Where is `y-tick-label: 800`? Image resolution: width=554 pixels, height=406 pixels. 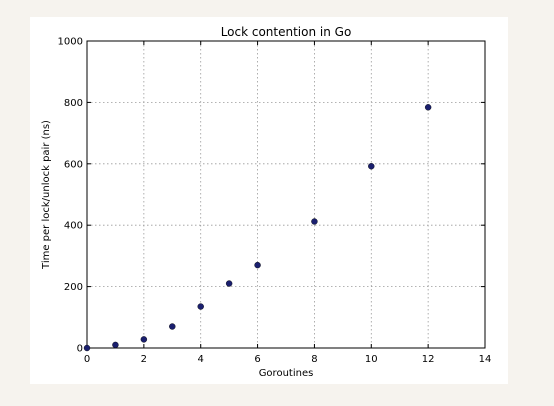
y-tick-label: 800 is located at coordinates (73, 103).